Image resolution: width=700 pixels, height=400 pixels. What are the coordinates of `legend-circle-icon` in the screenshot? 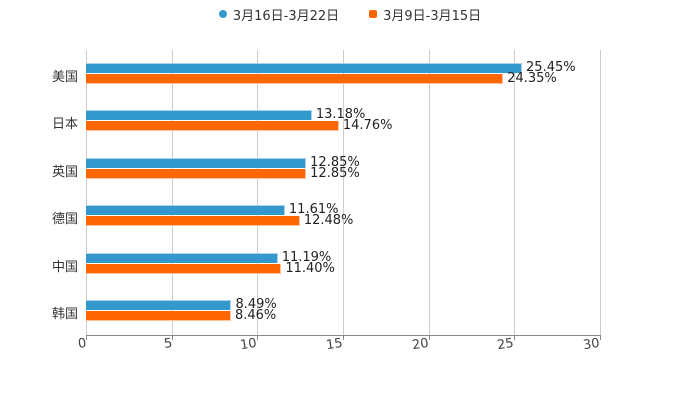 It's located at (222, 14).